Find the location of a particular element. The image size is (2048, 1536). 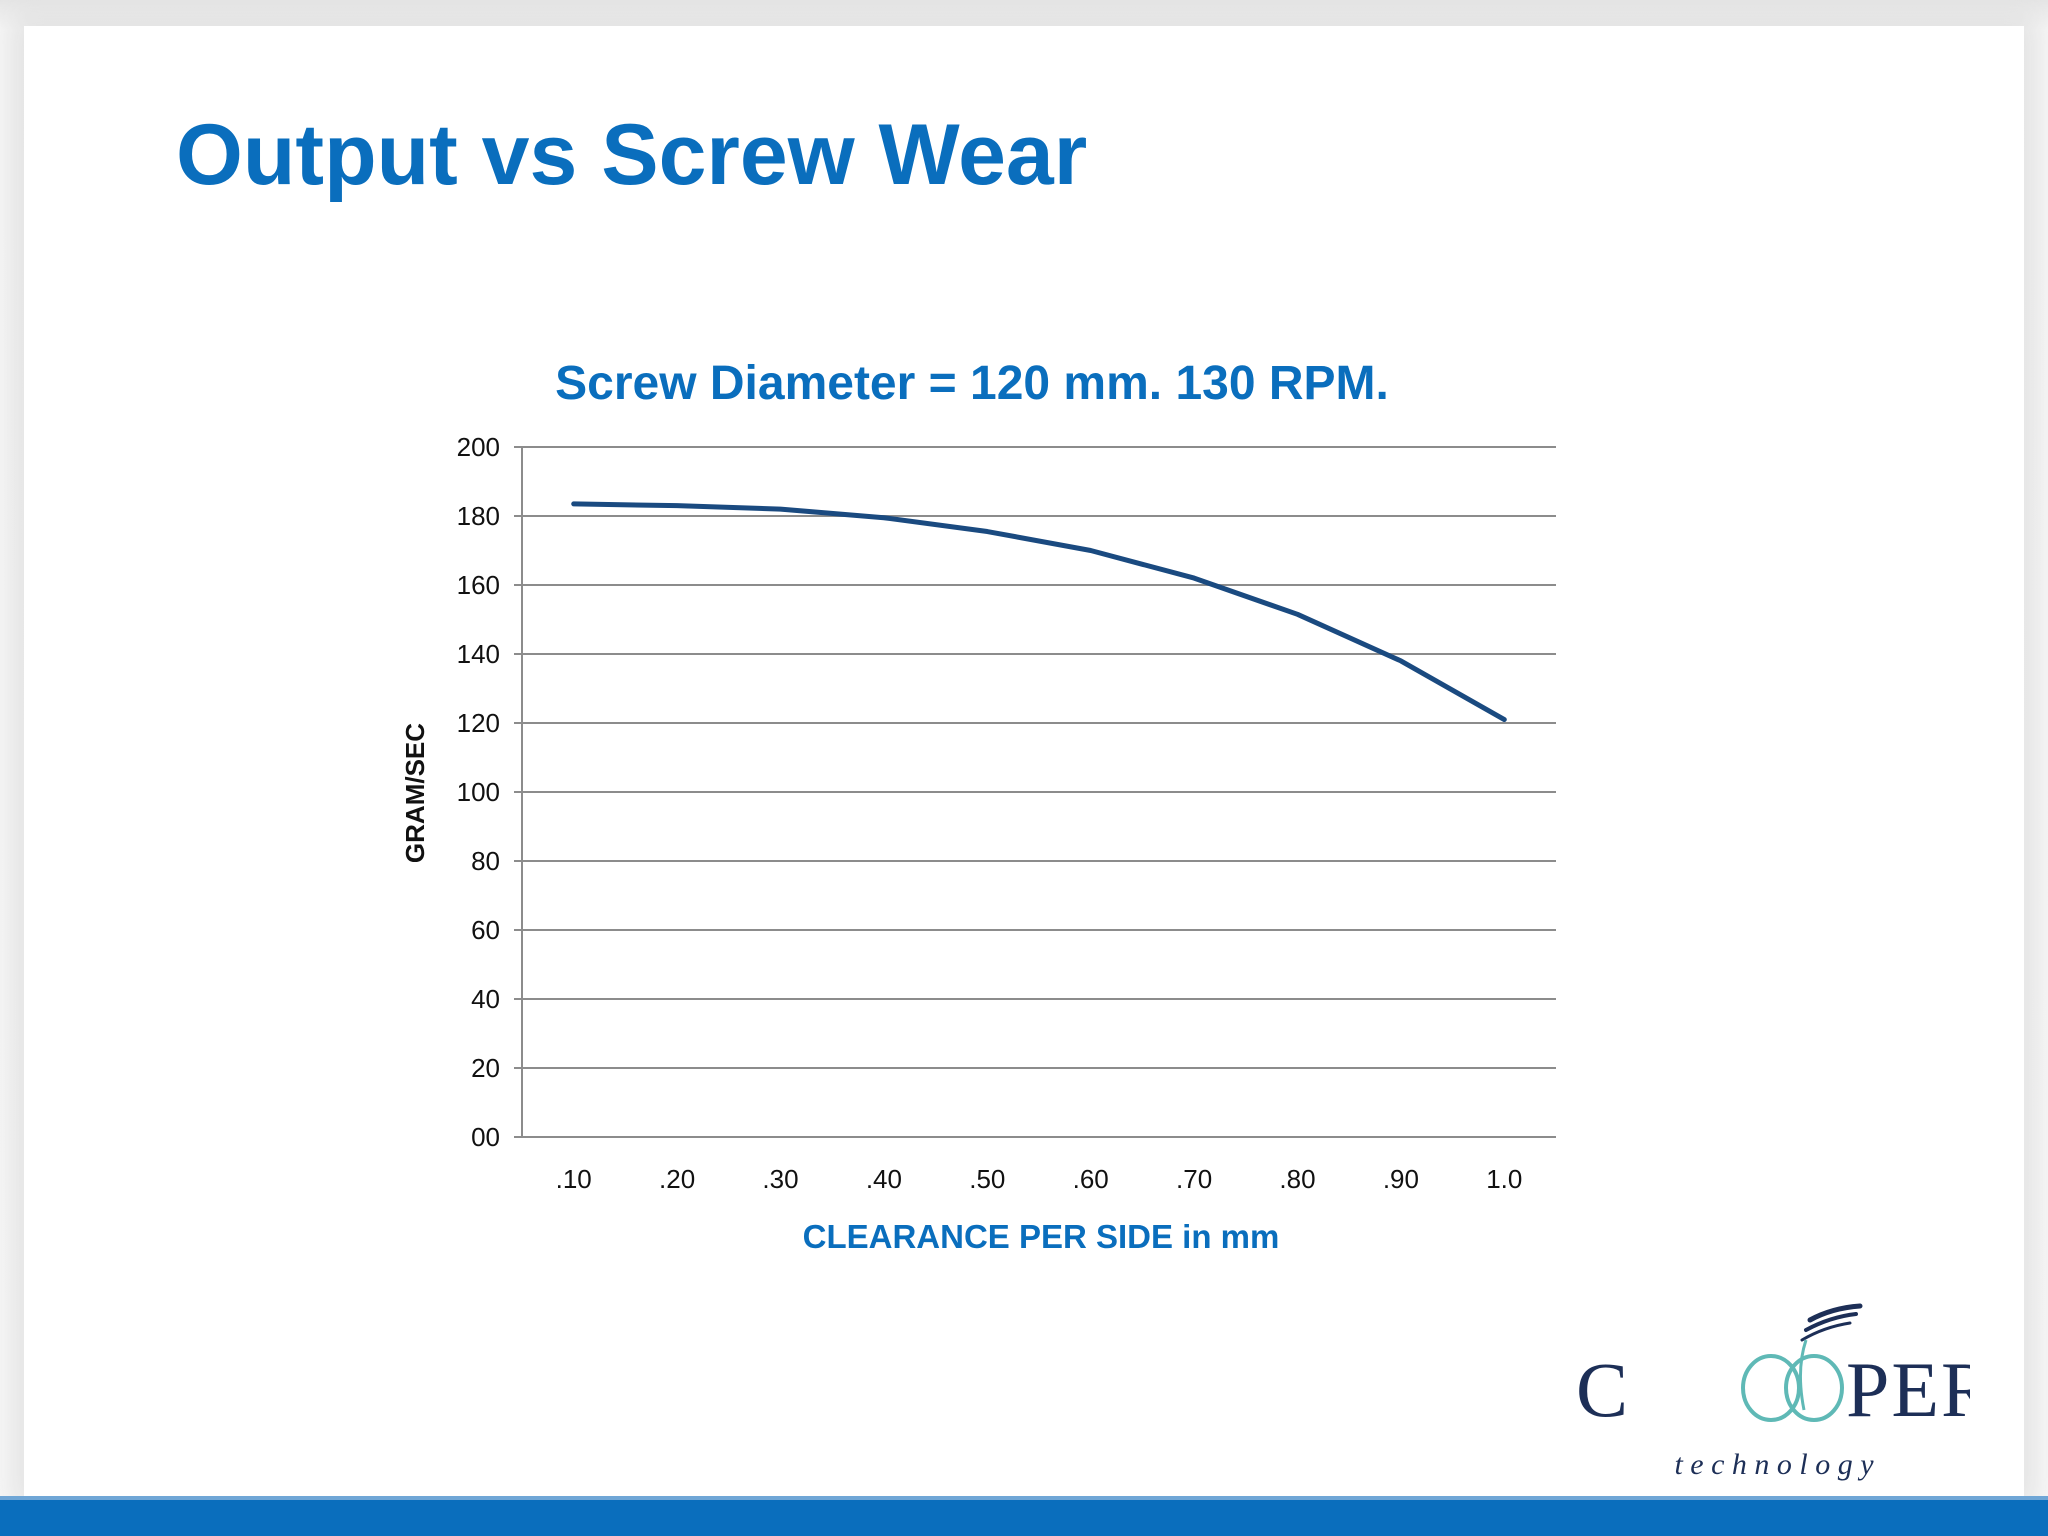

chart-title: Screw Diameter = 120 mm. 130 RPM. is located at coordinates (972, 383).